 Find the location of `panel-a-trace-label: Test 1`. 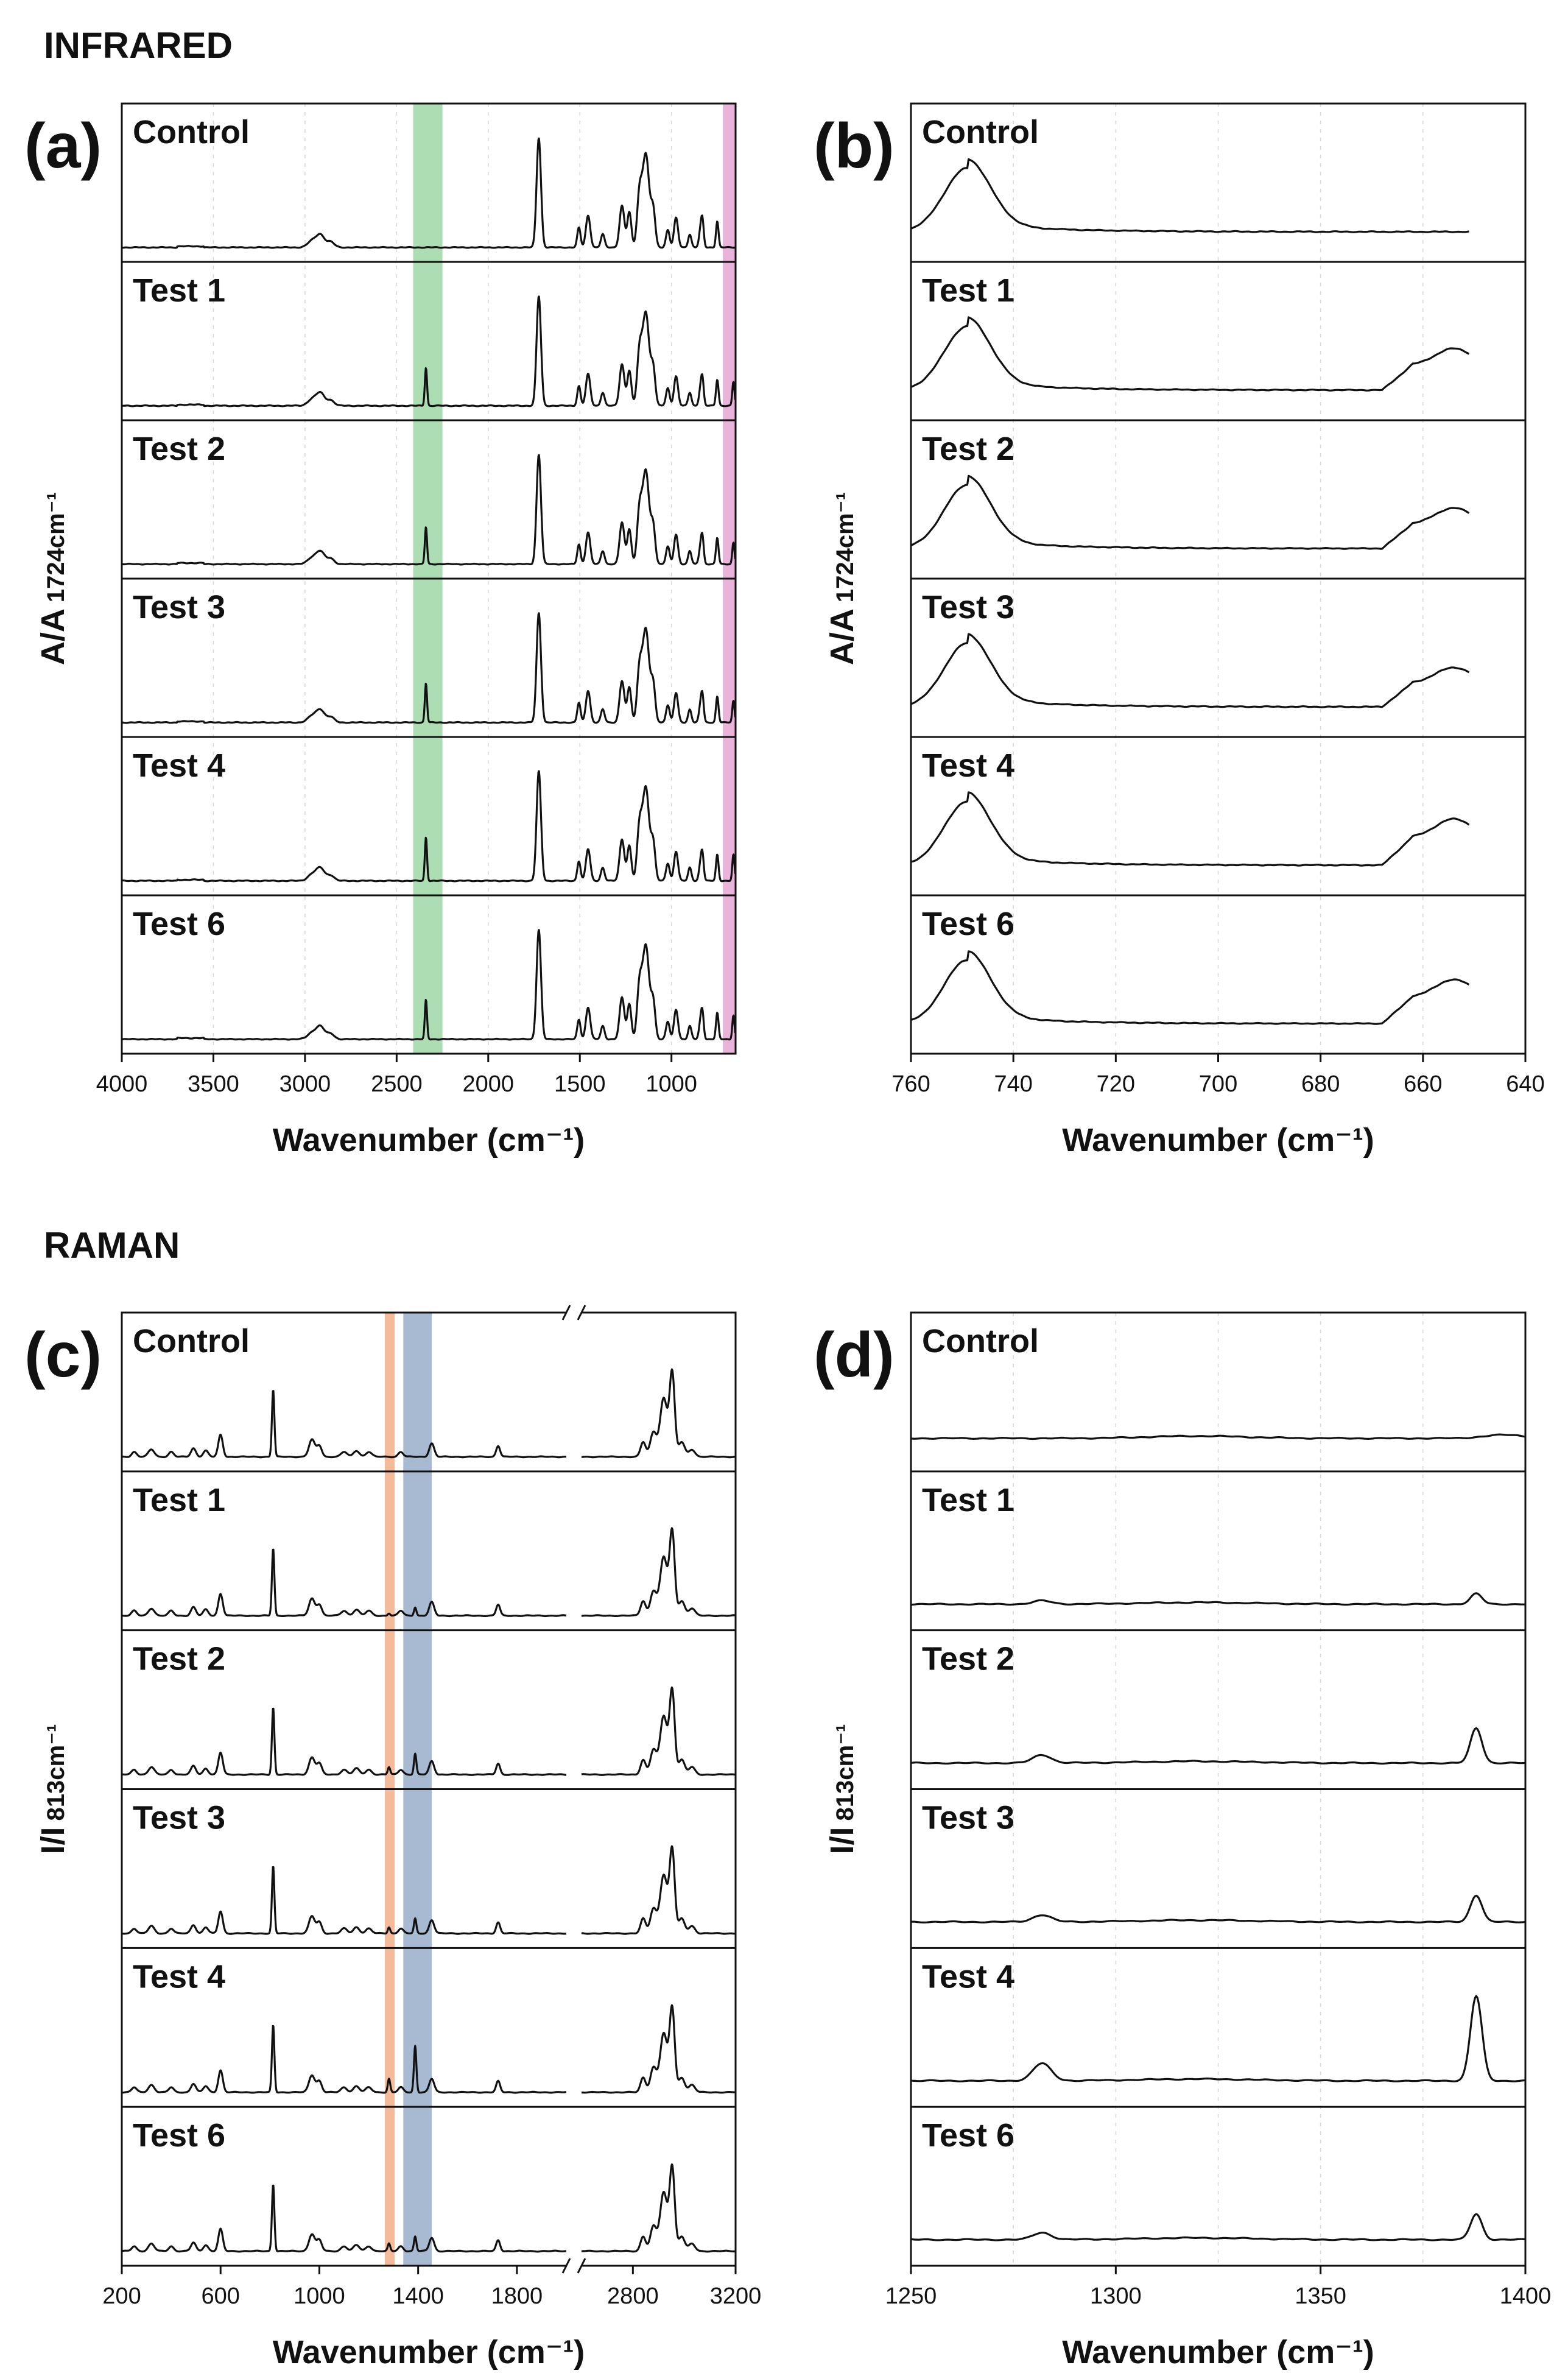

panel-a-trace-label: Test 1 is located at coordinates (179, 290).